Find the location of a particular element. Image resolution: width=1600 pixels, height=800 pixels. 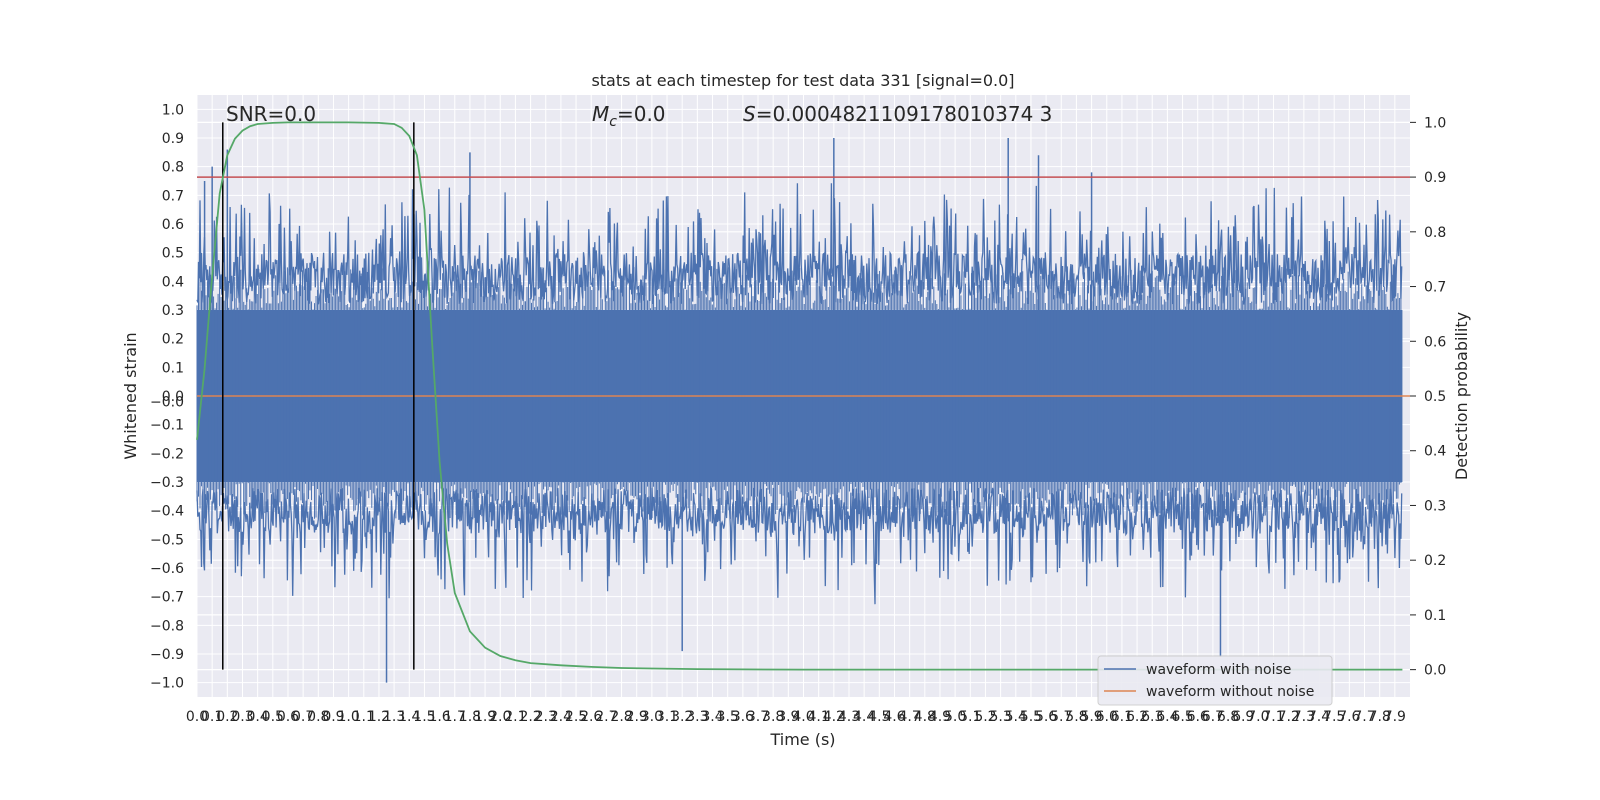

y-tick-label: 0.8 is located at coordinates (173, 168).